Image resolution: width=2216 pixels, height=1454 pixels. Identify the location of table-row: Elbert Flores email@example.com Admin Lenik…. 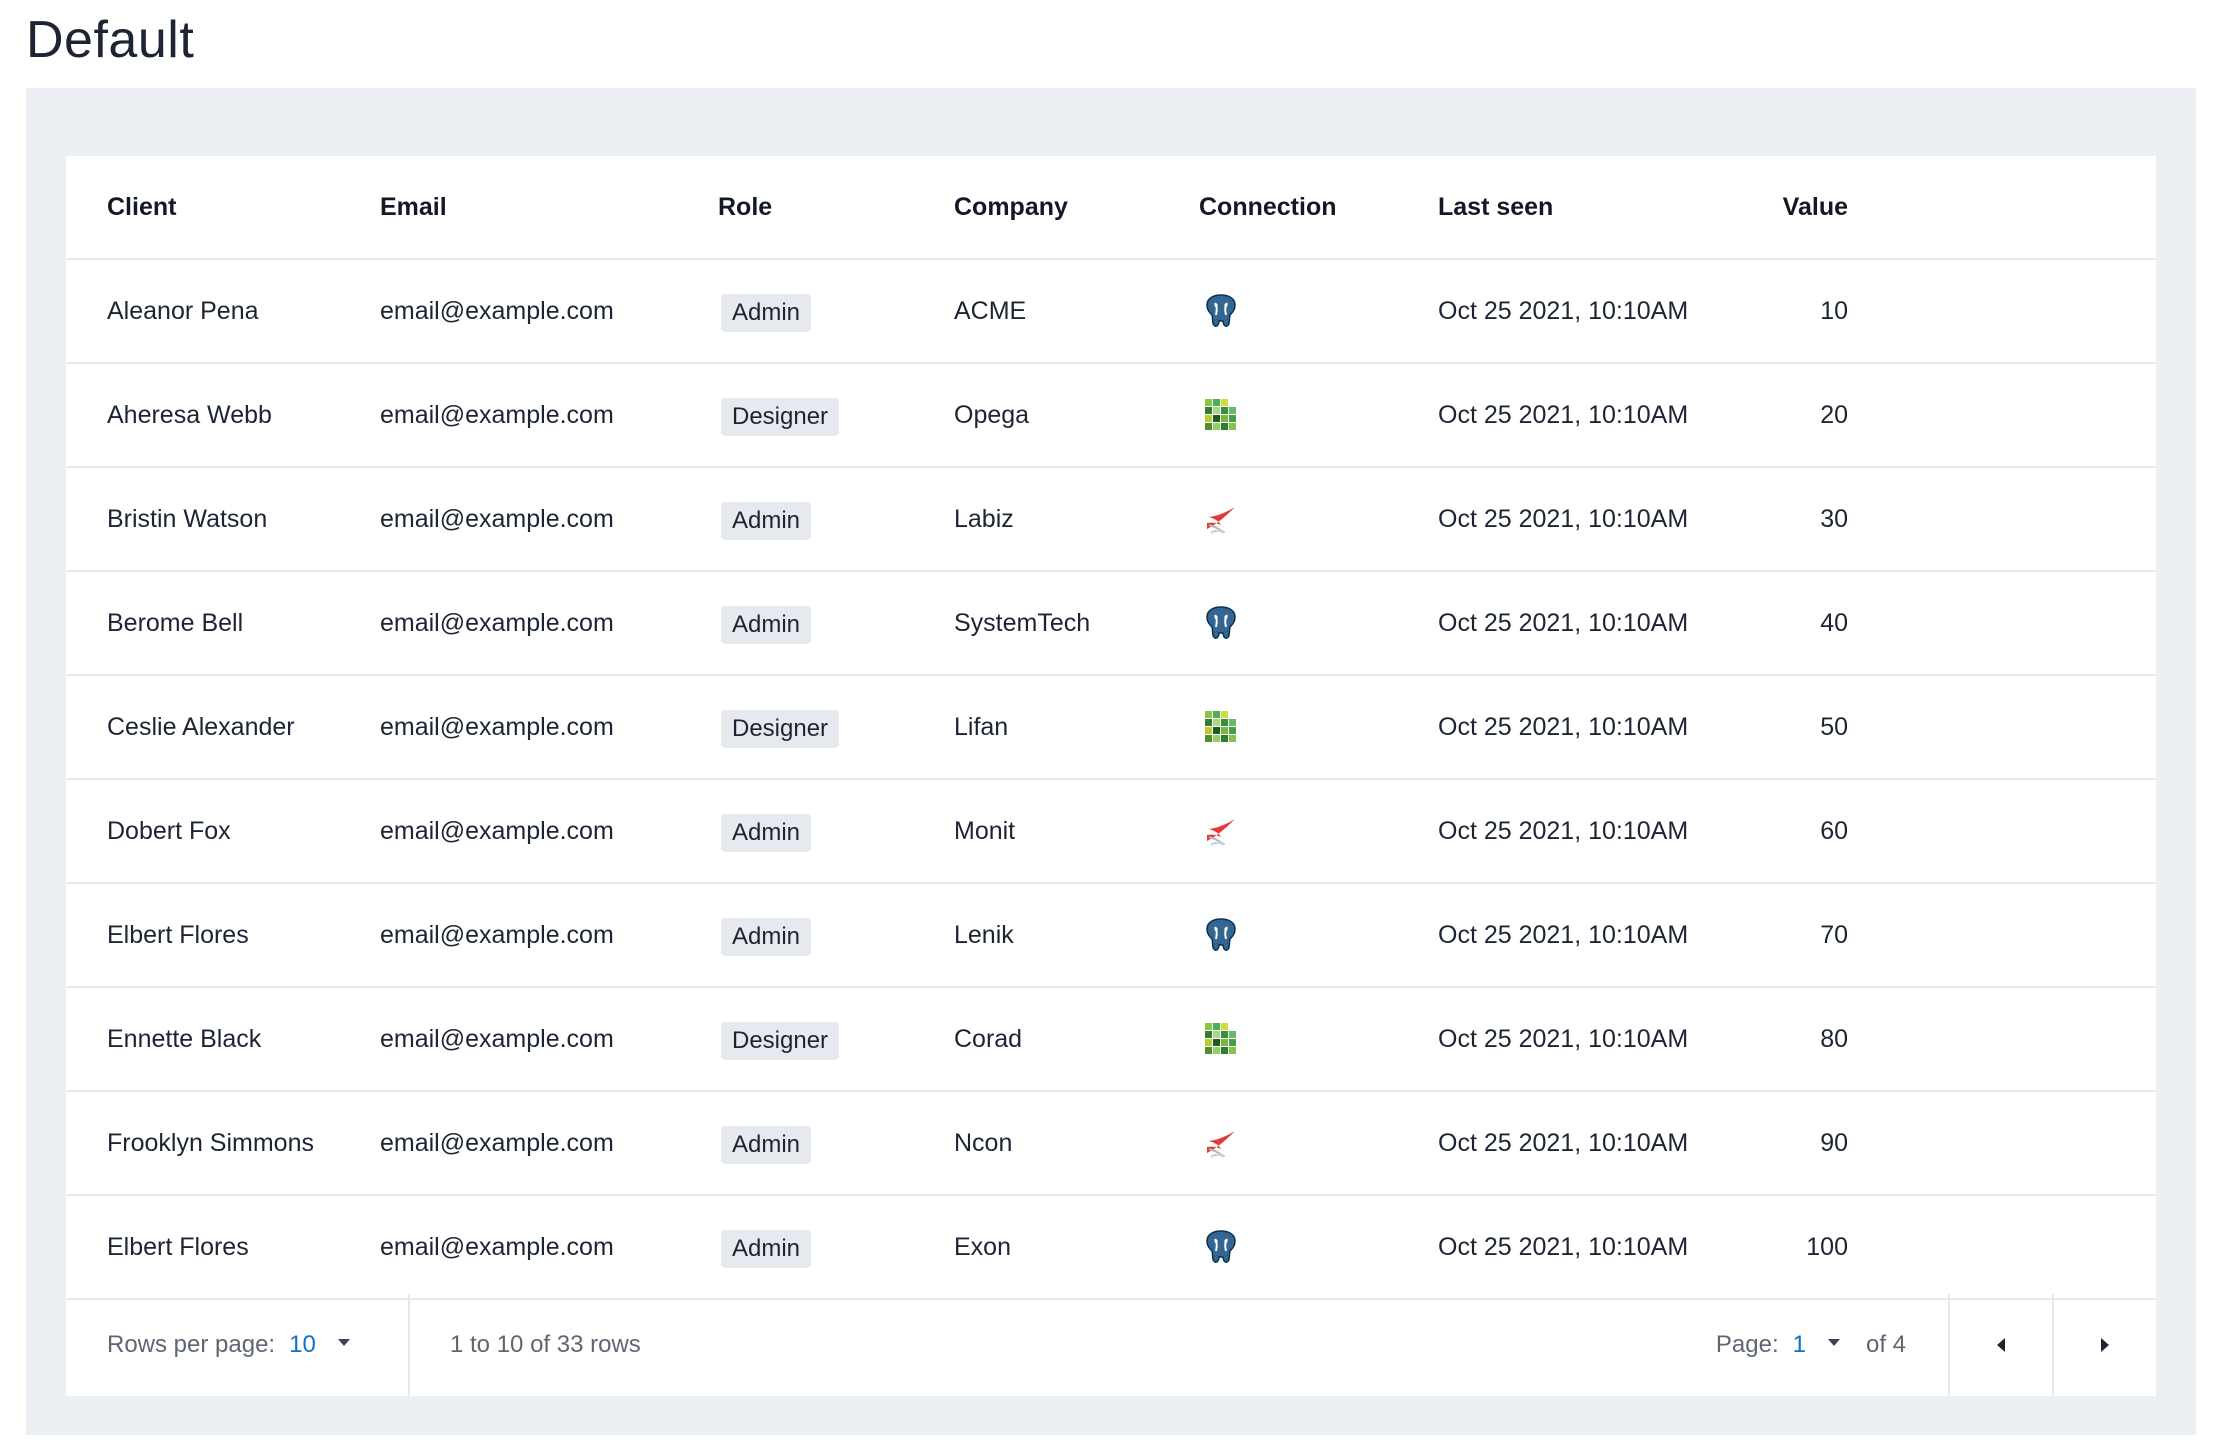
(1111, 935).